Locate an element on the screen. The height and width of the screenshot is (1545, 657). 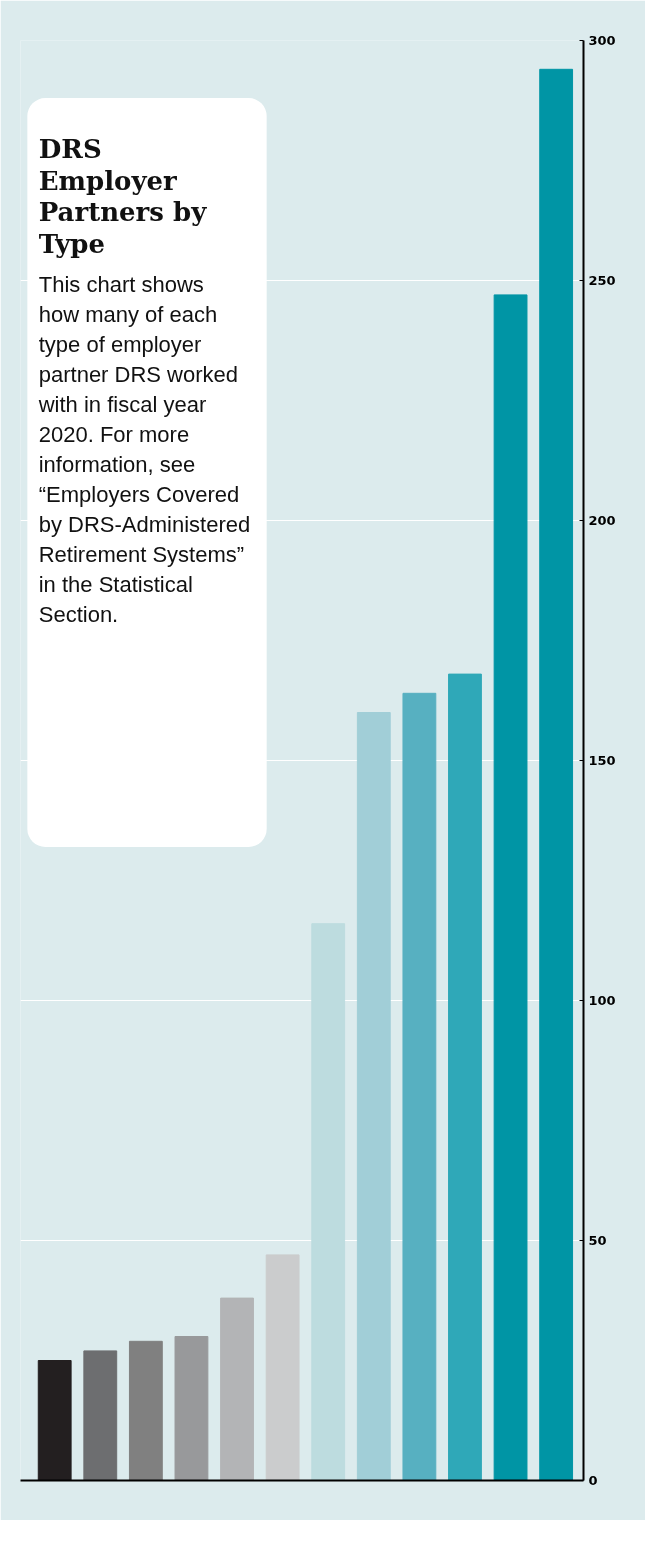
y-tick-label: 300 is located at coordinates (602, 40).